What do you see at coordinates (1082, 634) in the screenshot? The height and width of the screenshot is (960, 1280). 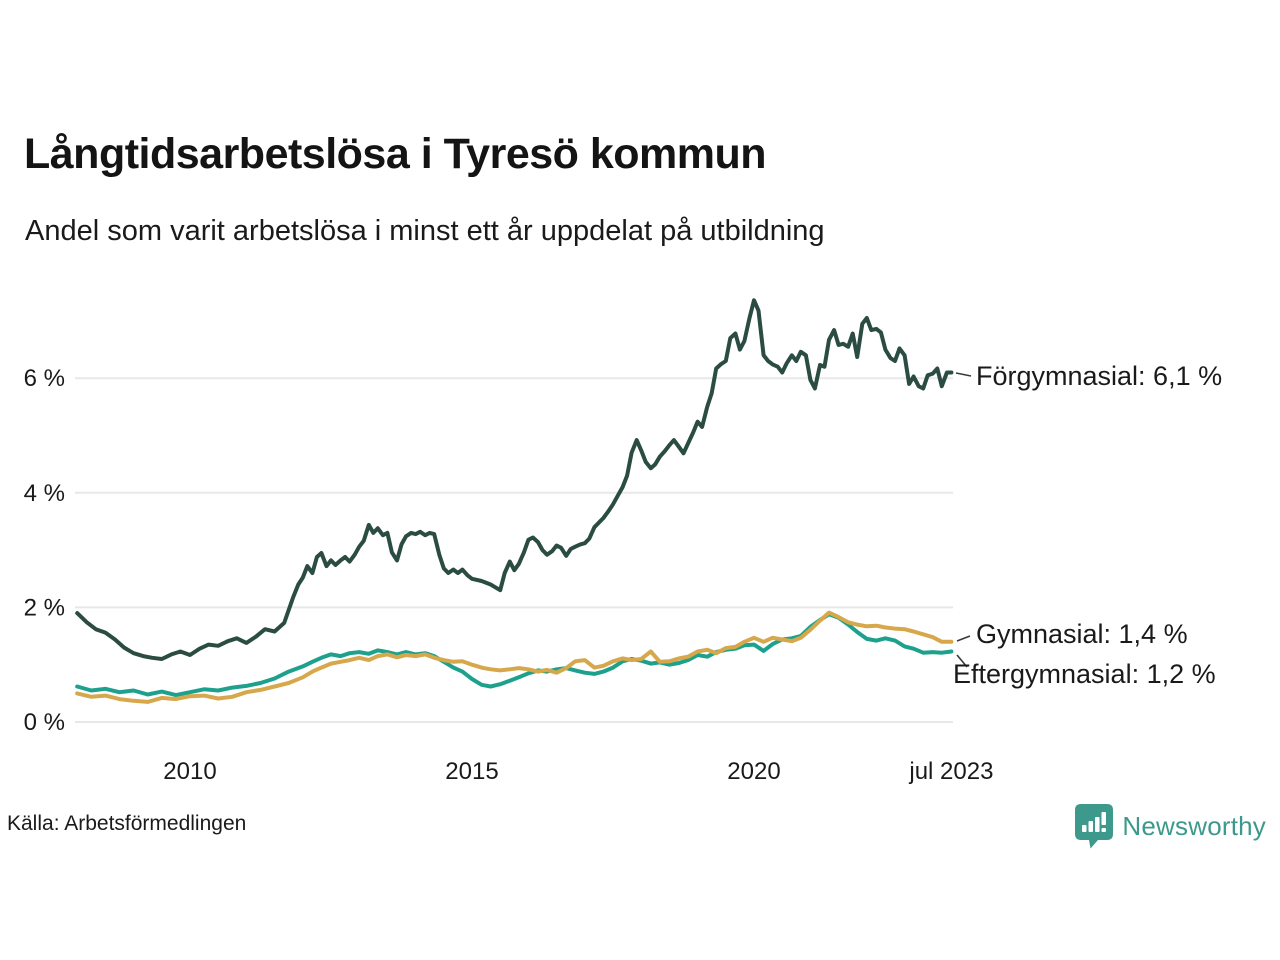 I see `gymnasial-label: Gymnasial: 1,4 %` at bounding box center [1082, 634].